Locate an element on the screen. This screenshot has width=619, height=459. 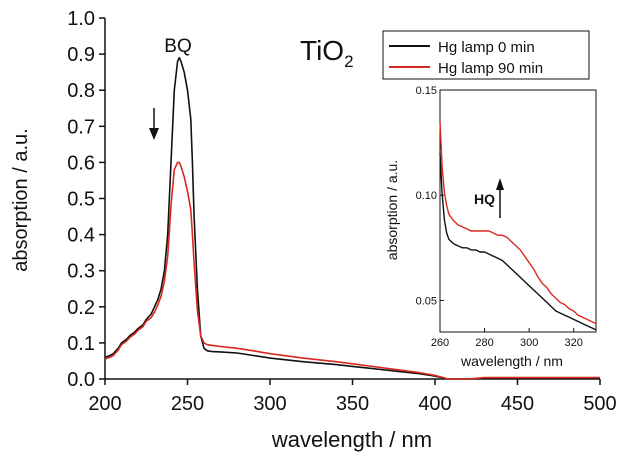
main-y-tick-label: 0.4 is located at coordinates (81, 236).